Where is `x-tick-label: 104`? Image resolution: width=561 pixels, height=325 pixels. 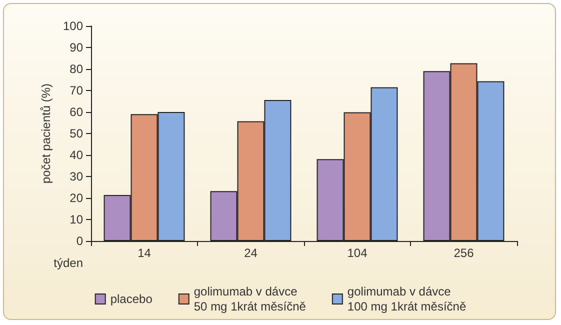 x-tick-label: 104 is located at coordinates (357, 253).